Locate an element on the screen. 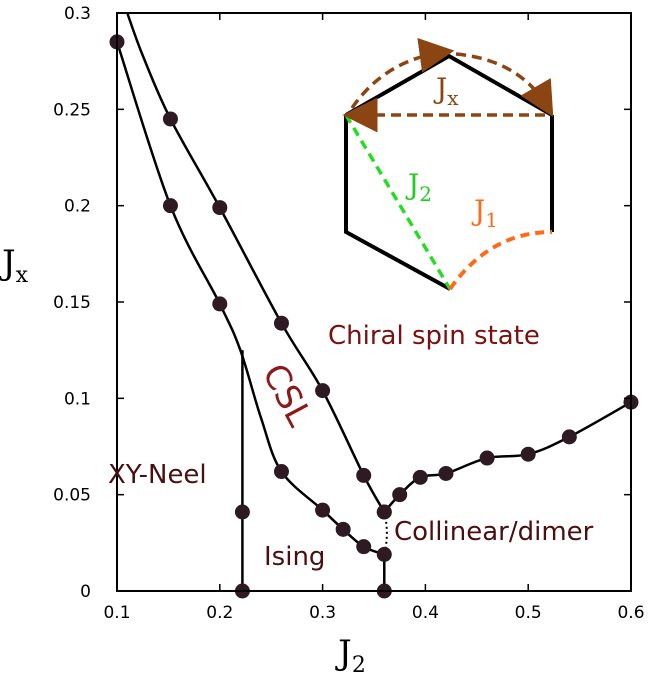 This screenshot has height=685, width=664. j1-coupling-arc is located at coordinates (500, 260).